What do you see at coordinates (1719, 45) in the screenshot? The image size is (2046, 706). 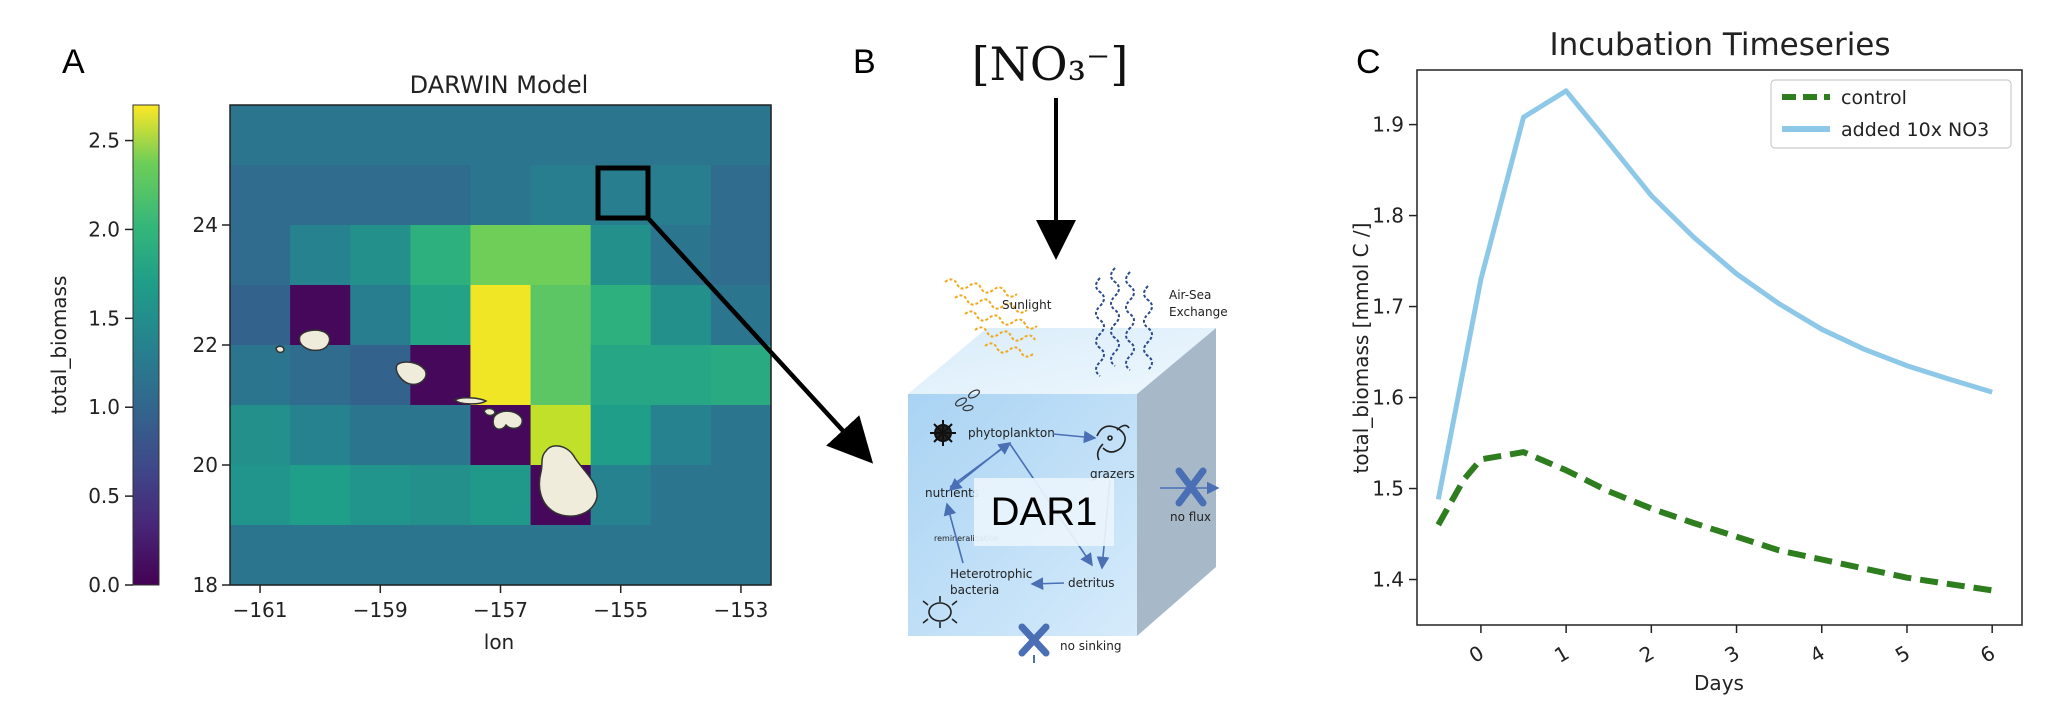 I see `line-chart-title: Incubation Timeseries` at bounding box center [1719, 45].